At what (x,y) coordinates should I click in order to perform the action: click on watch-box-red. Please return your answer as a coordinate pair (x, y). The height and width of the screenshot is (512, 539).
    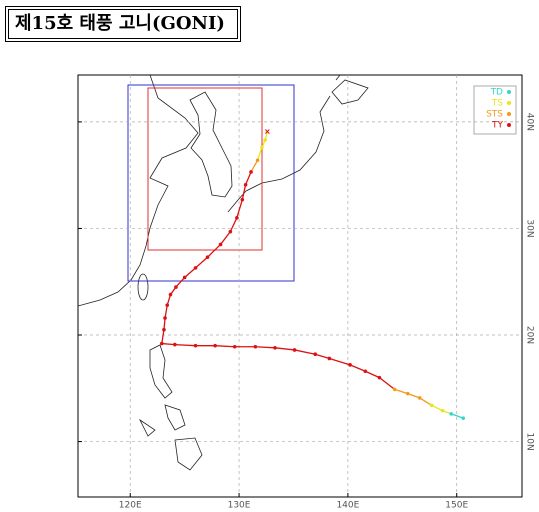
    Looking at the image, I should click on (205, 169).